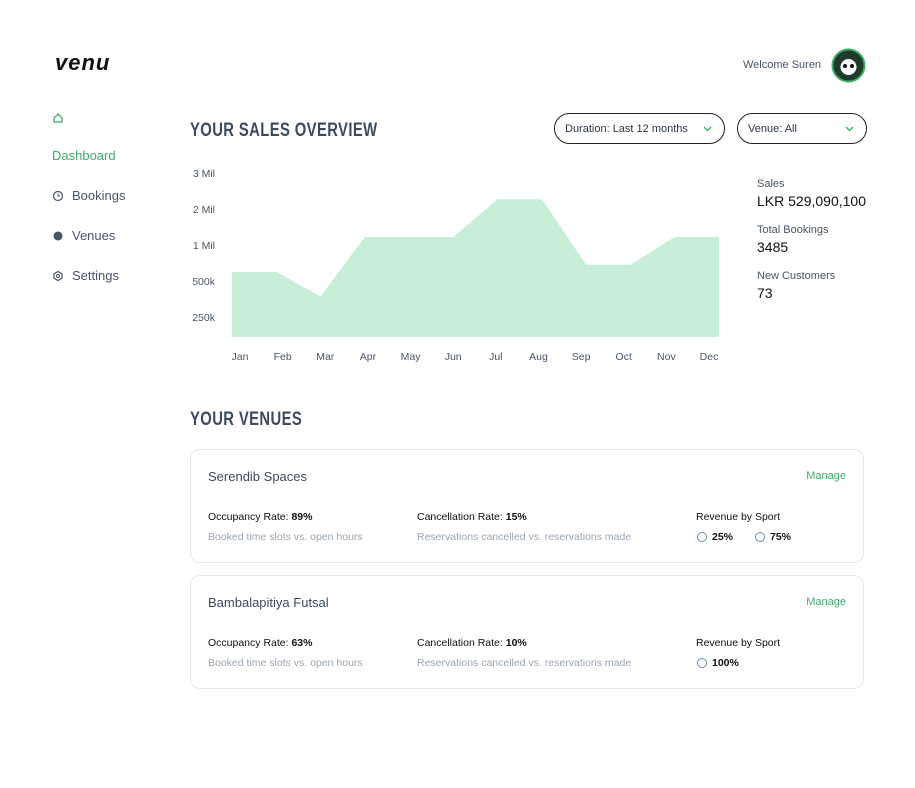  Describe the element at coordinates (725, 663) in the screenshot. I see `sport-value: 100%` at that location.